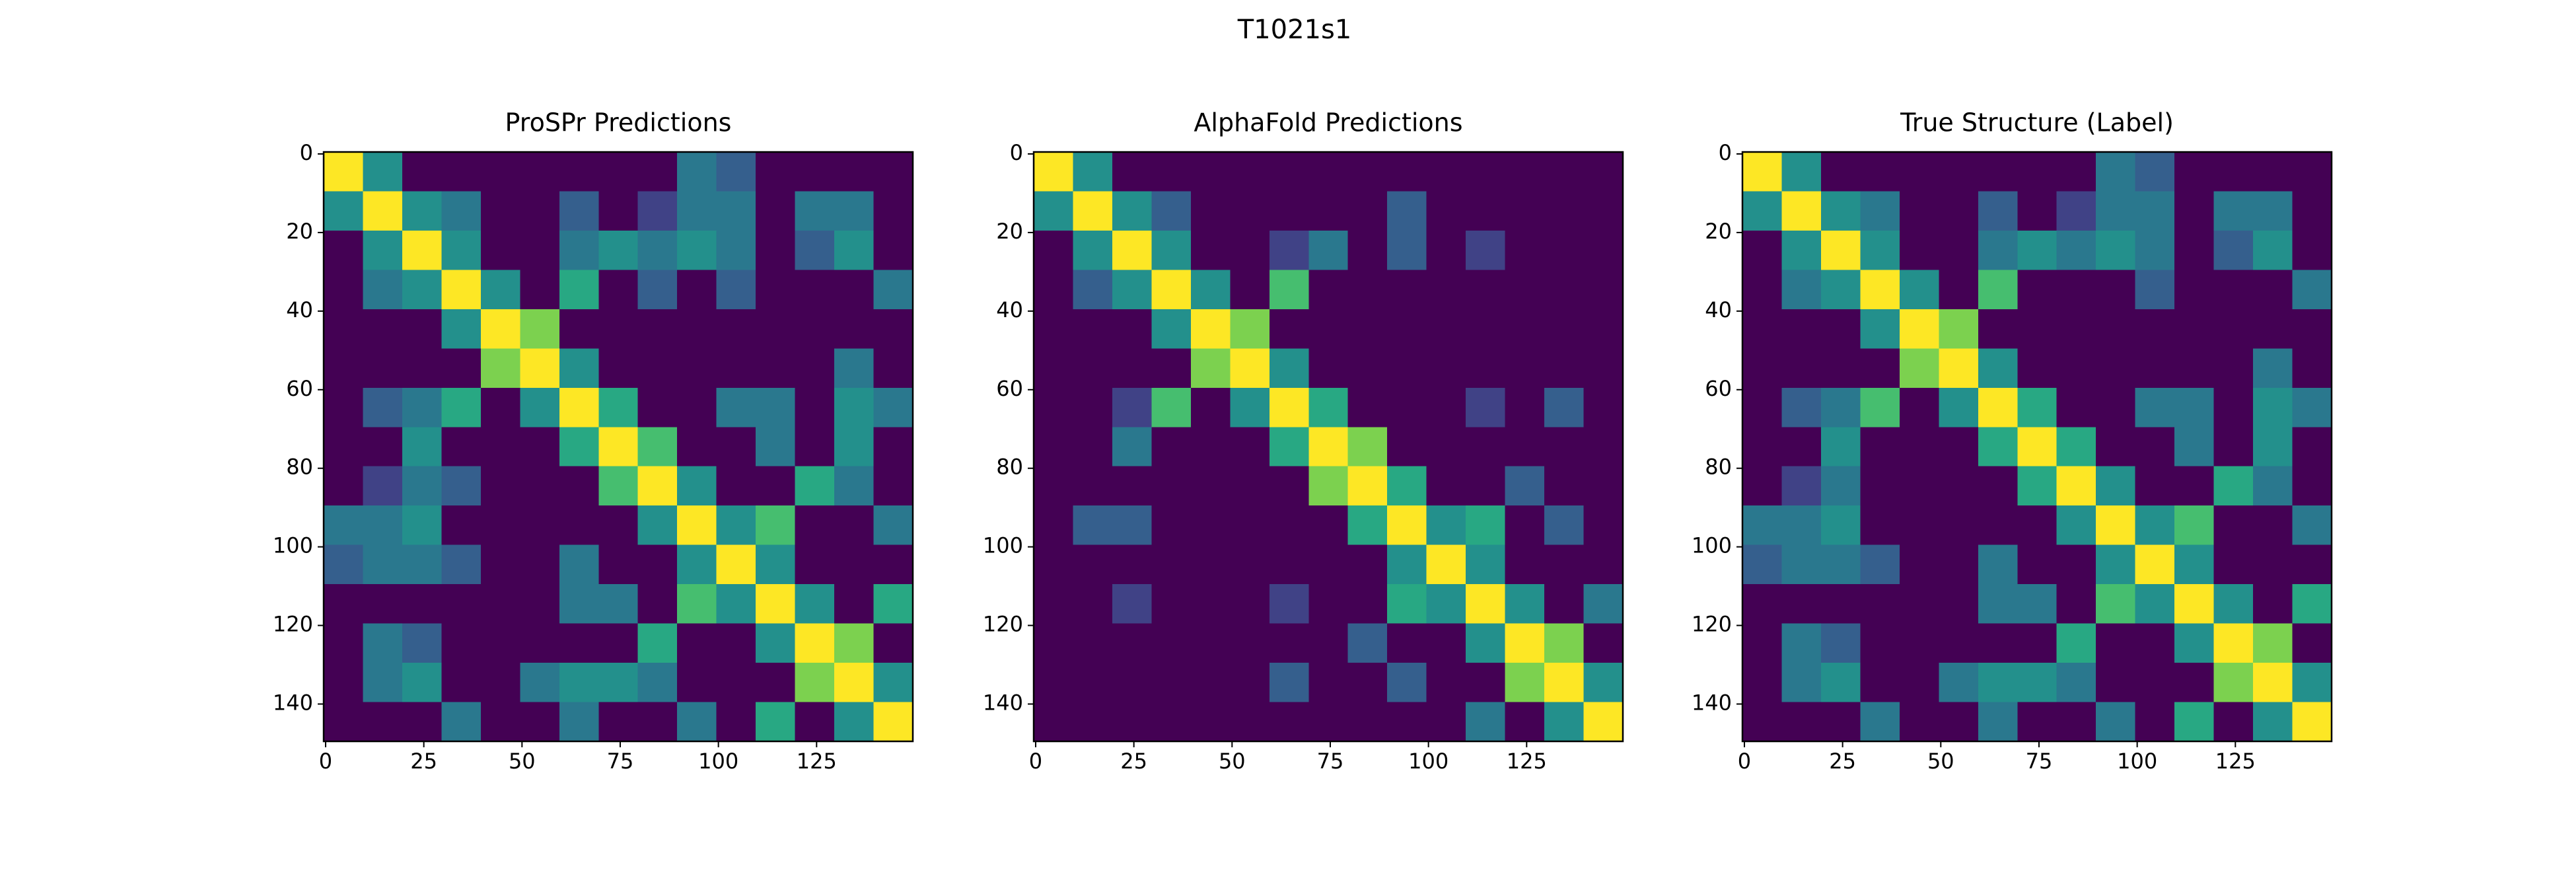 This screenshot has width=2576, height=892. What do you see at coordinates (1009, 231) in the screenshot?
I see `y-tick-label: 20` at bounding box center [1009, 231].